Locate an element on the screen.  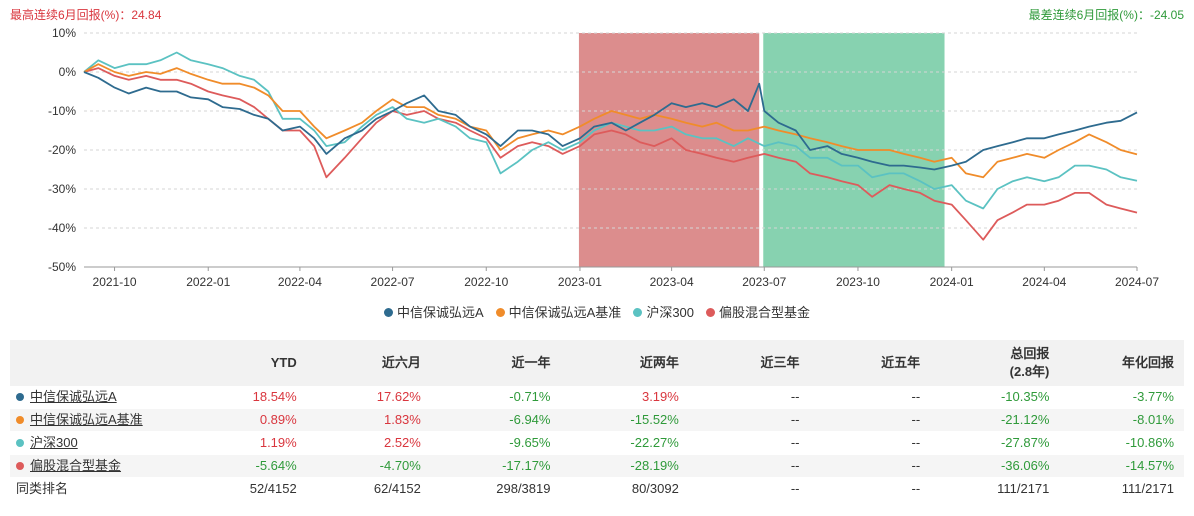
x-tick-label: 2022-01 is located at coordinates (208, 282).